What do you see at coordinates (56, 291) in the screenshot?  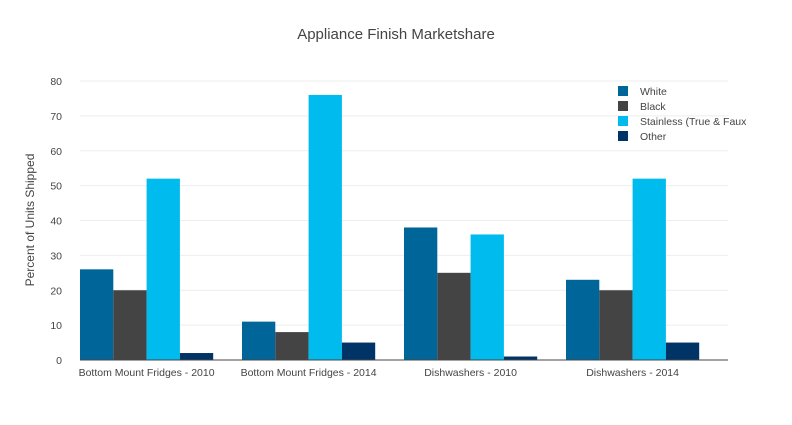 I see `y-tick-label: 20` at bounding box center [56, 291].